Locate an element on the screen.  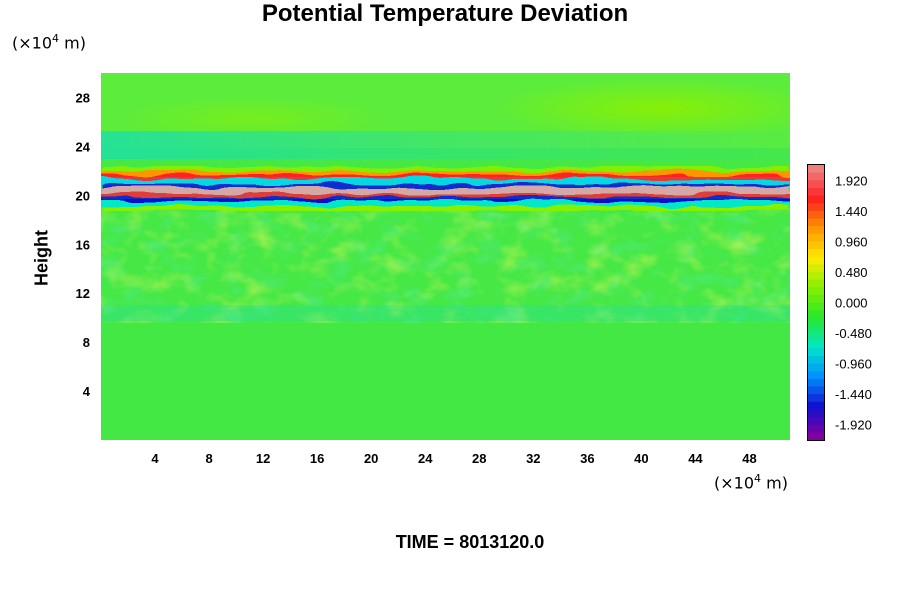
x-tick-label: 20 is located at coordinates (371, 458).